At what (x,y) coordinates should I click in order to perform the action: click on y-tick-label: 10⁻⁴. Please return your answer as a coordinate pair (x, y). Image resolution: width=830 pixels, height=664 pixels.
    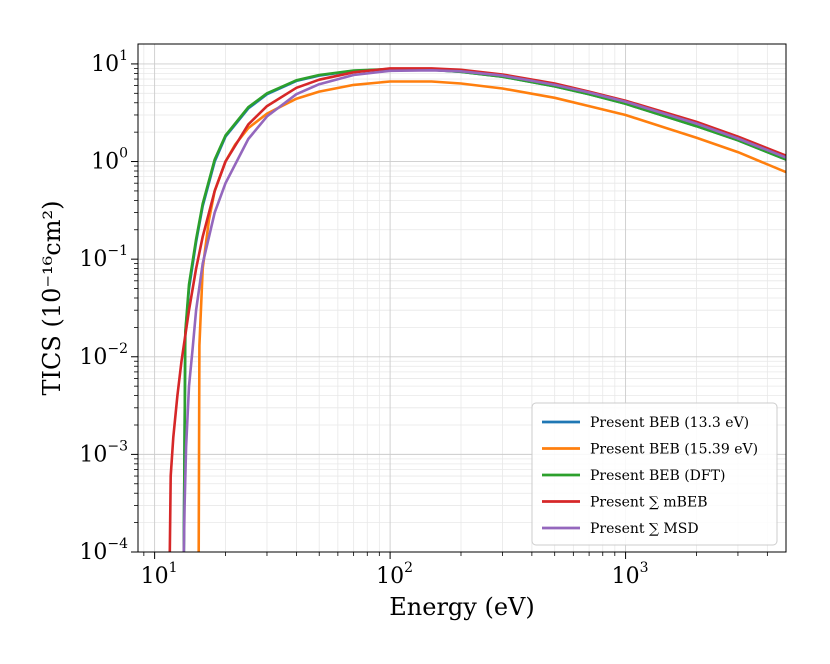
    Looking at the image, I should click on (103, 550).